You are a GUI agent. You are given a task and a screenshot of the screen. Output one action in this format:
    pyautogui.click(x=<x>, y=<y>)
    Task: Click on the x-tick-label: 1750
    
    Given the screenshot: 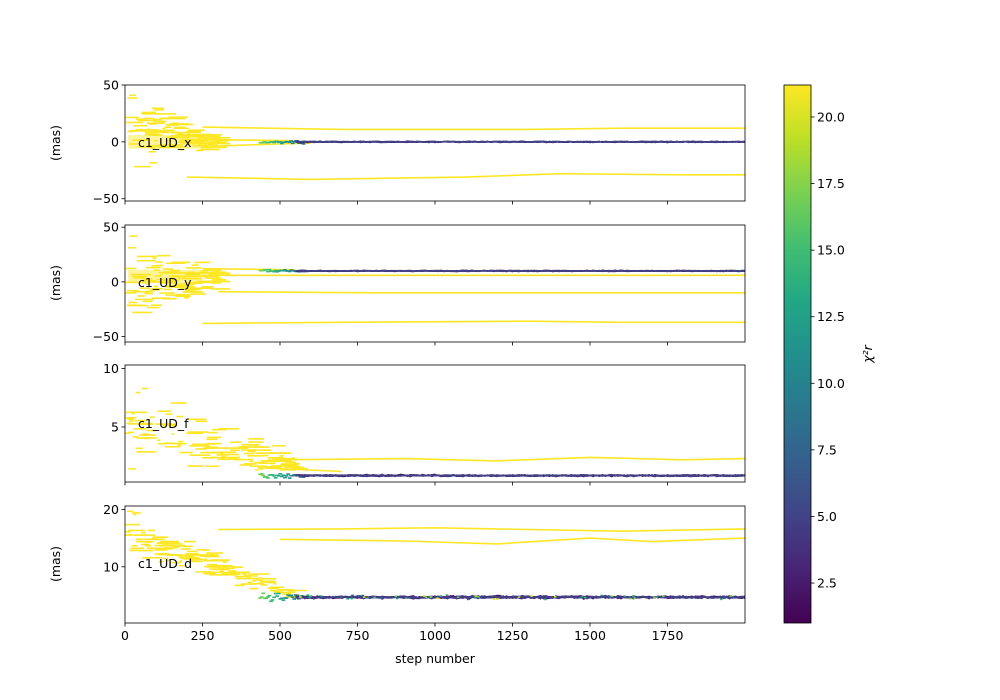 What is the action you would take?
    pyautogui.click(x=668, y=635)
    